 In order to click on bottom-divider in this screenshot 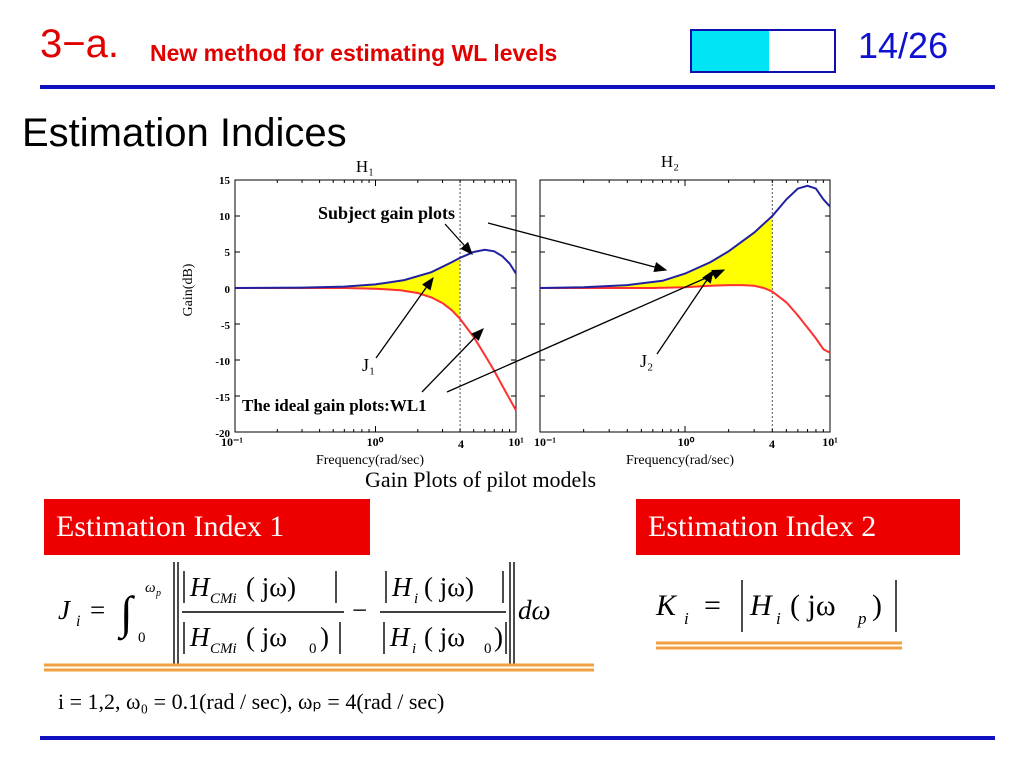, I will do `click(517, 738)`.